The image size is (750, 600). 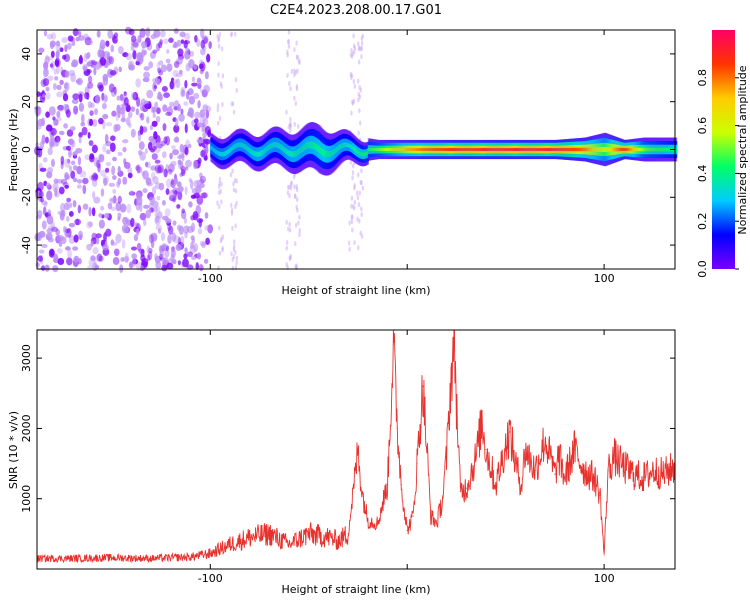 What do you see at coordinates (355, 290) in the screenshot?
I see `spectrogram-x-axis-title: Height of straight line (km)` at bounding box center [355, 290].